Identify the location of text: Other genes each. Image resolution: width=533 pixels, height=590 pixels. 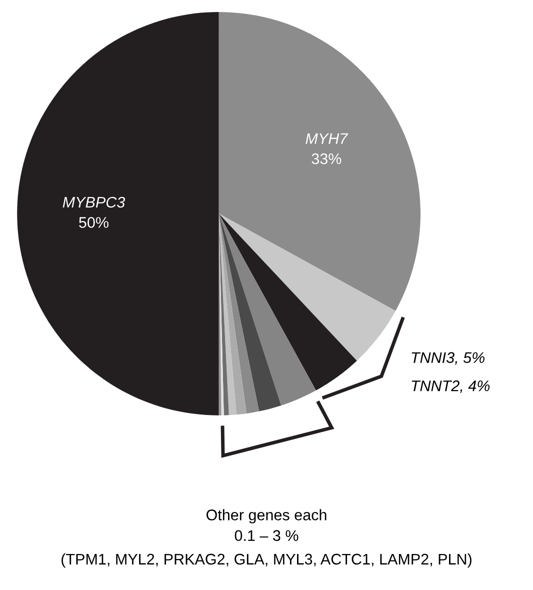
(266, 516).